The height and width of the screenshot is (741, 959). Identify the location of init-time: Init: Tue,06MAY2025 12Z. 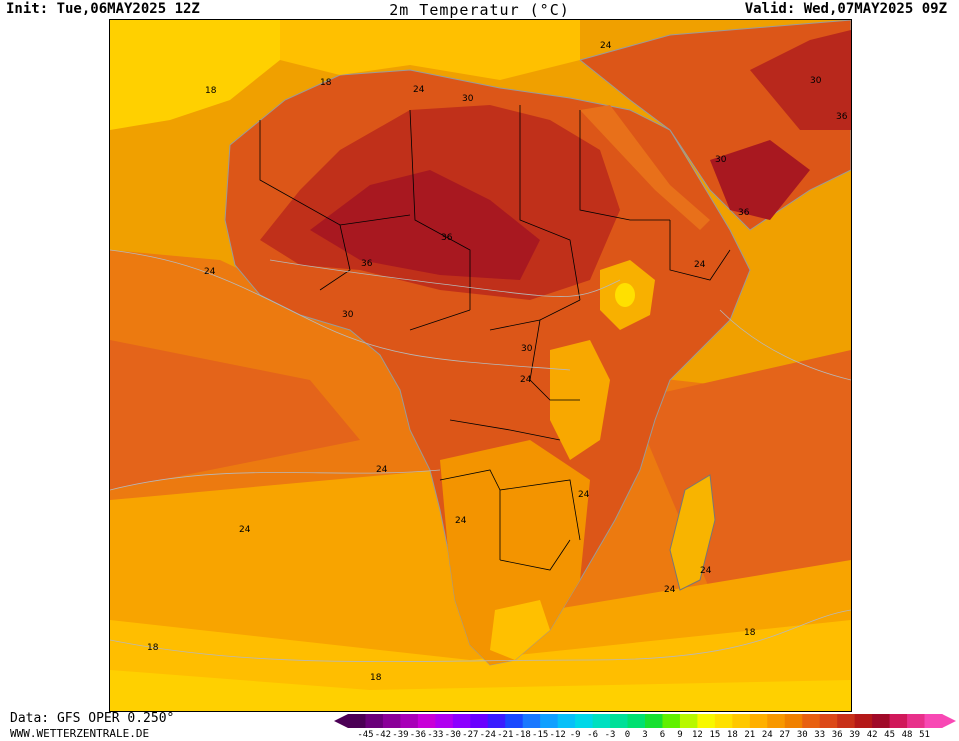
(103, 9).